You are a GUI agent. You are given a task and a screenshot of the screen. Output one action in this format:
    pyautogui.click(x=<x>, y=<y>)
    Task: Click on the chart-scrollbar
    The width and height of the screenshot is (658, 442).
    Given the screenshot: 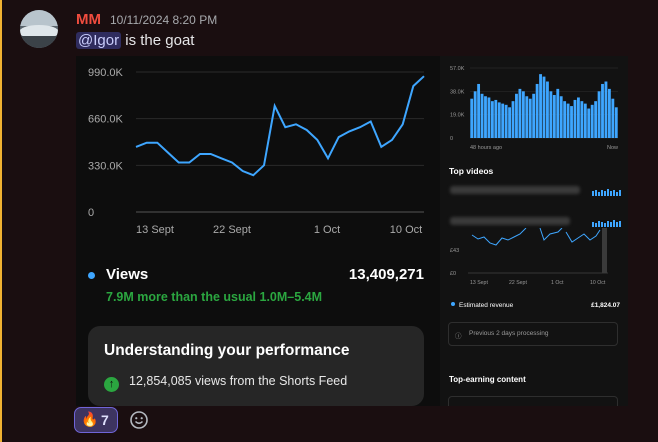 What is the action you would take?
    pyautogui.click(x=604, y=250)
    